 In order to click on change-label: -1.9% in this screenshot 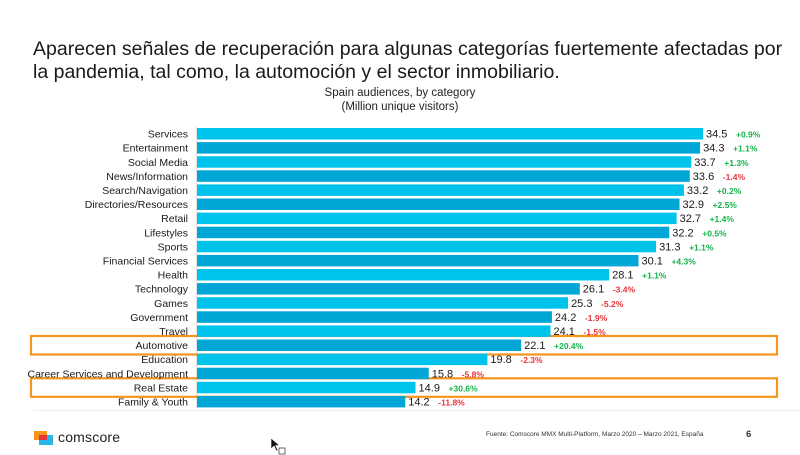, I will do `click(596, 318)`.